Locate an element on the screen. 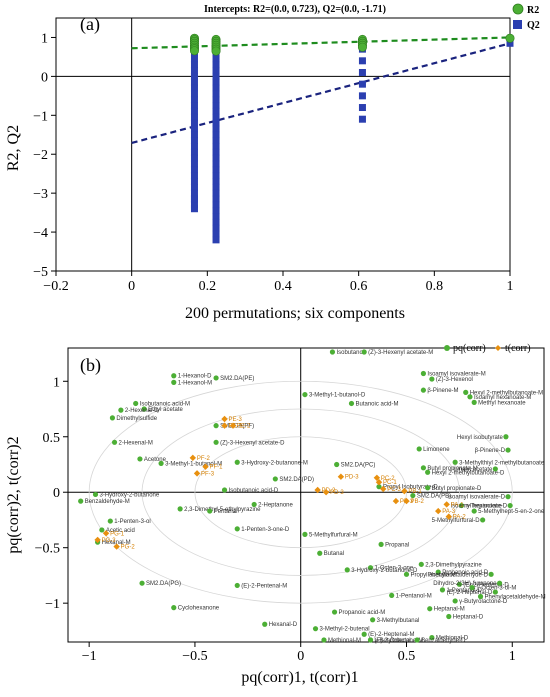  legend-r2-label: R2 is located at coordinates (533, 10).